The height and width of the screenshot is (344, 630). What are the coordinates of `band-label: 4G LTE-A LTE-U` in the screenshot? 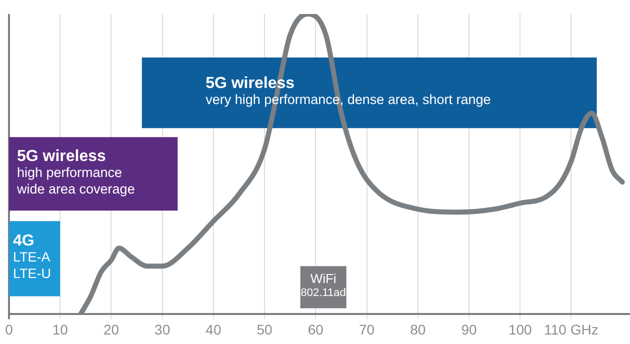 It's located at (32, 257).